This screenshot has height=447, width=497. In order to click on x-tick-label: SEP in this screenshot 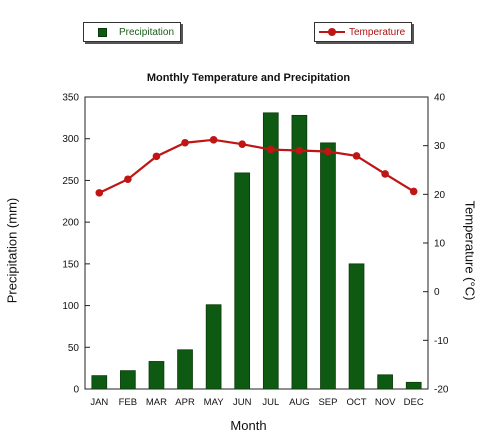, I will do `click(327, 402)`.